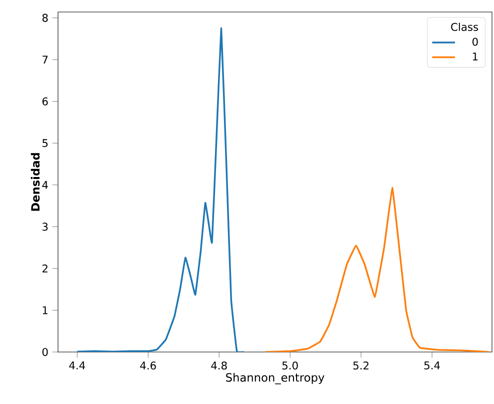 Image resolution: width=494 pixels, height=404 pixels. Describe the element at coordinates (275, 378) in the screenshot. I see `x-axis-title: Shannon_entropy` at that location.